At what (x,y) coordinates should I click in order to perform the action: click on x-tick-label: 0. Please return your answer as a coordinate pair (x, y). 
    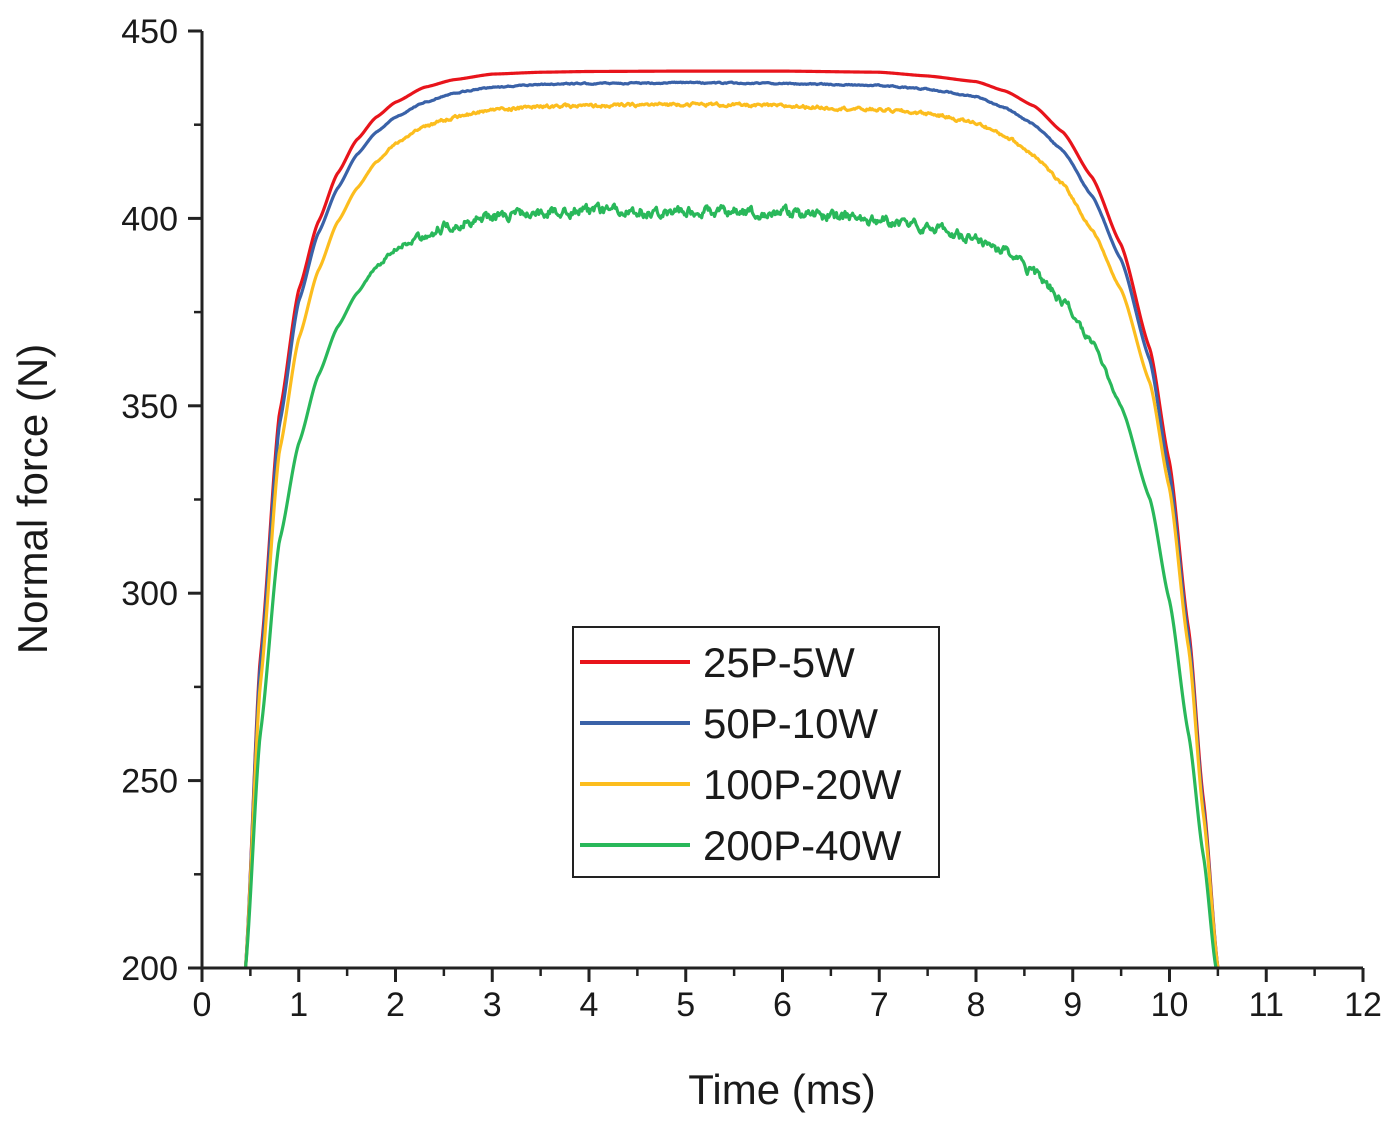
    Looking at the image, I should click on (202, 1005).